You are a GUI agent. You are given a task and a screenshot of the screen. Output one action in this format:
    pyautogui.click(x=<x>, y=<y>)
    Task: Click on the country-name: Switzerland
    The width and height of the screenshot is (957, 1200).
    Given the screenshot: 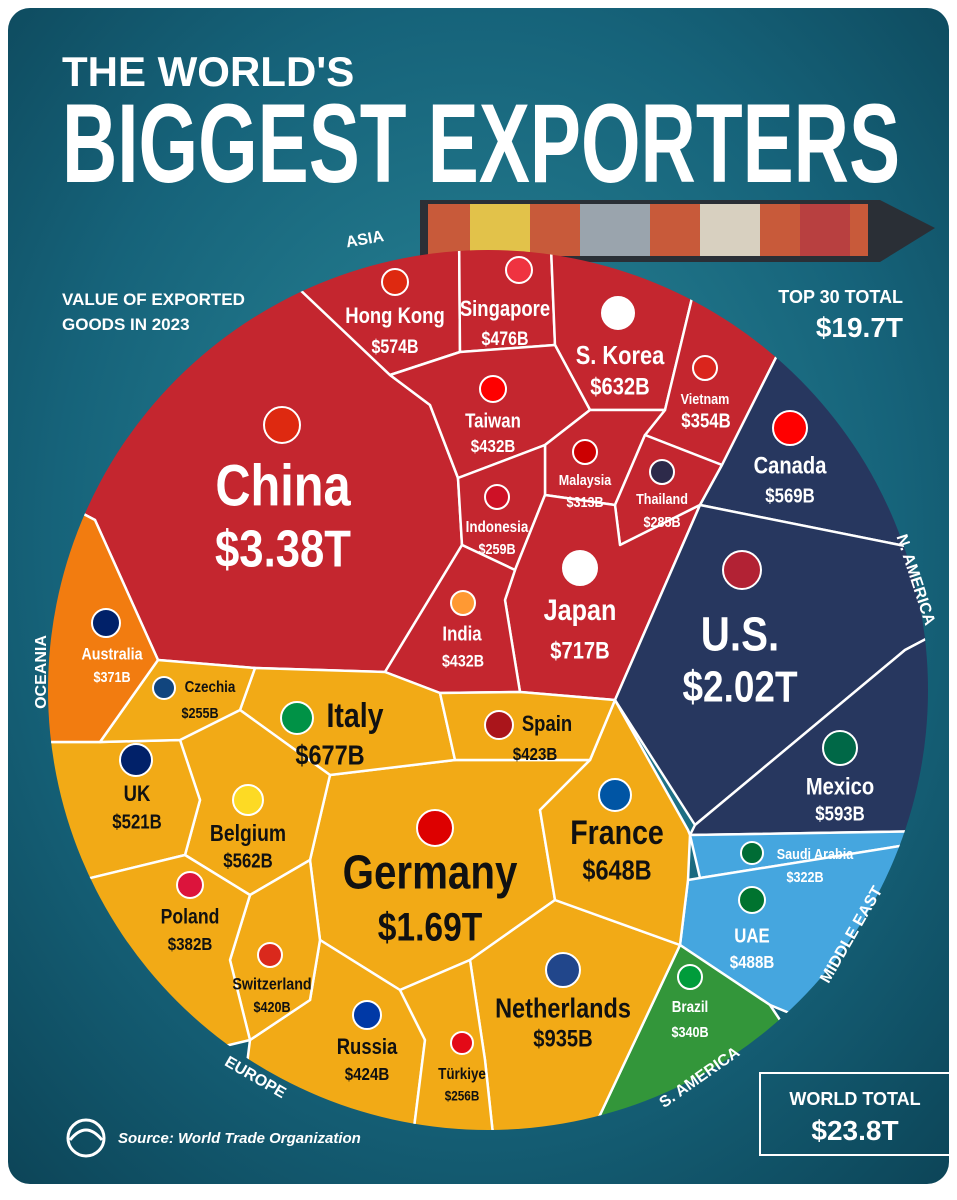 What is the action you would take?
    pyautogui.click(x=271, y=984)
    